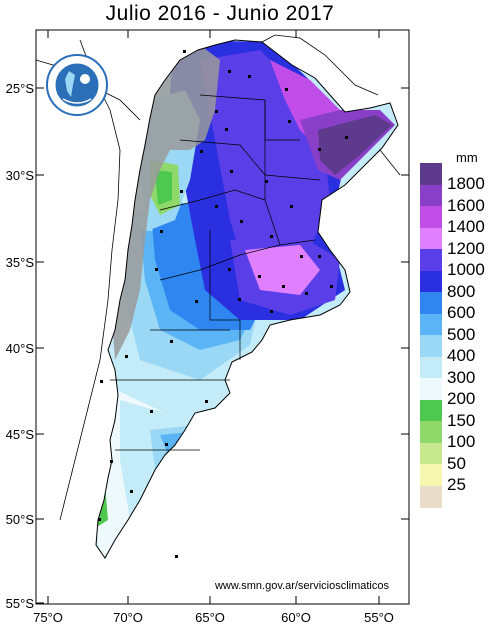 This screenshot has width=497, height=628. I want to click on legend-item: 200, so click(458, 393).